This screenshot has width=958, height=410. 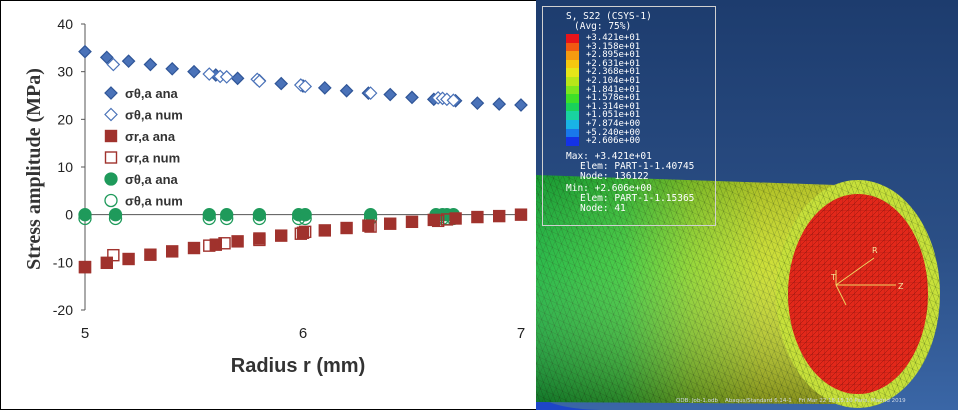 What do you see at coordinates (609, 188) in the screenshot?
I see `min-line: Min: +2.606e+00` at bounding box center [609, 188].